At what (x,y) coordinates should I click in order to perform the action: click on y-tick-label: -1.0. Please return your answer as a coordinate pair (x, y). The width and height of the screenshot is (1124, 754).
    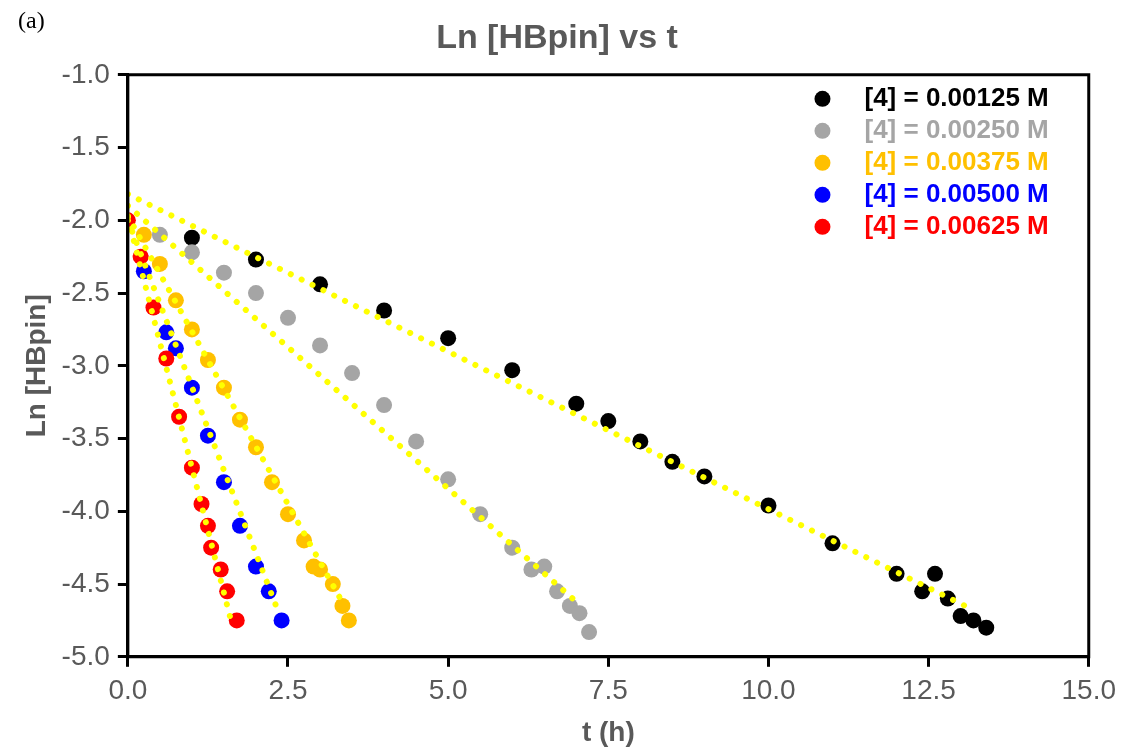
    Looking at the image, I should click on (85, 73).